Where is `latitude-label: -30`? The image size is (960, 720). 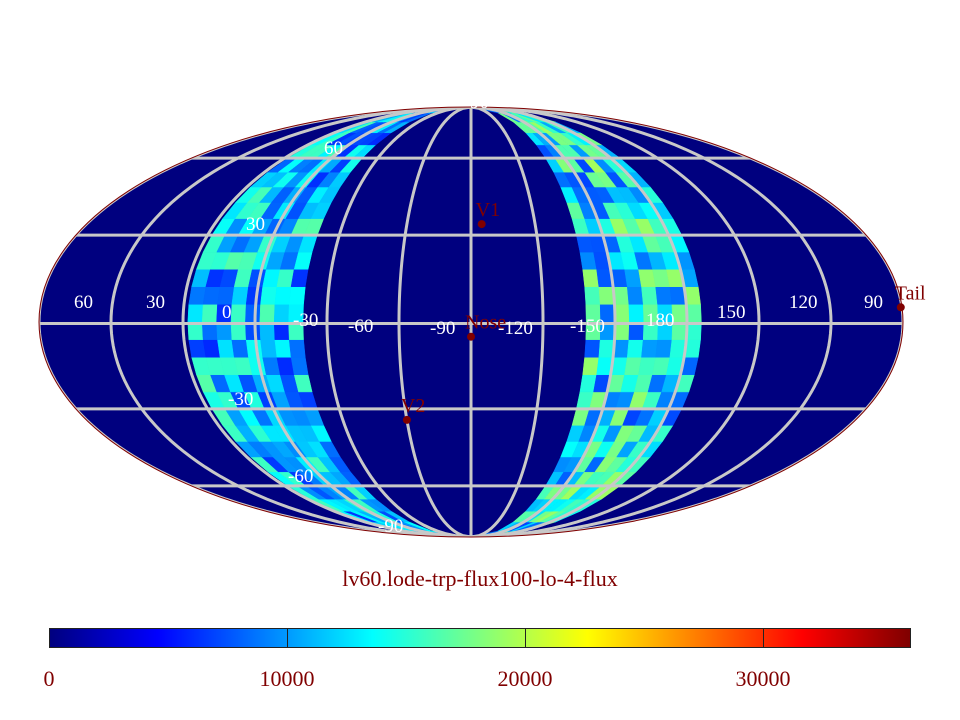
latitude-label: -30 is located at coordinates (240, 399).